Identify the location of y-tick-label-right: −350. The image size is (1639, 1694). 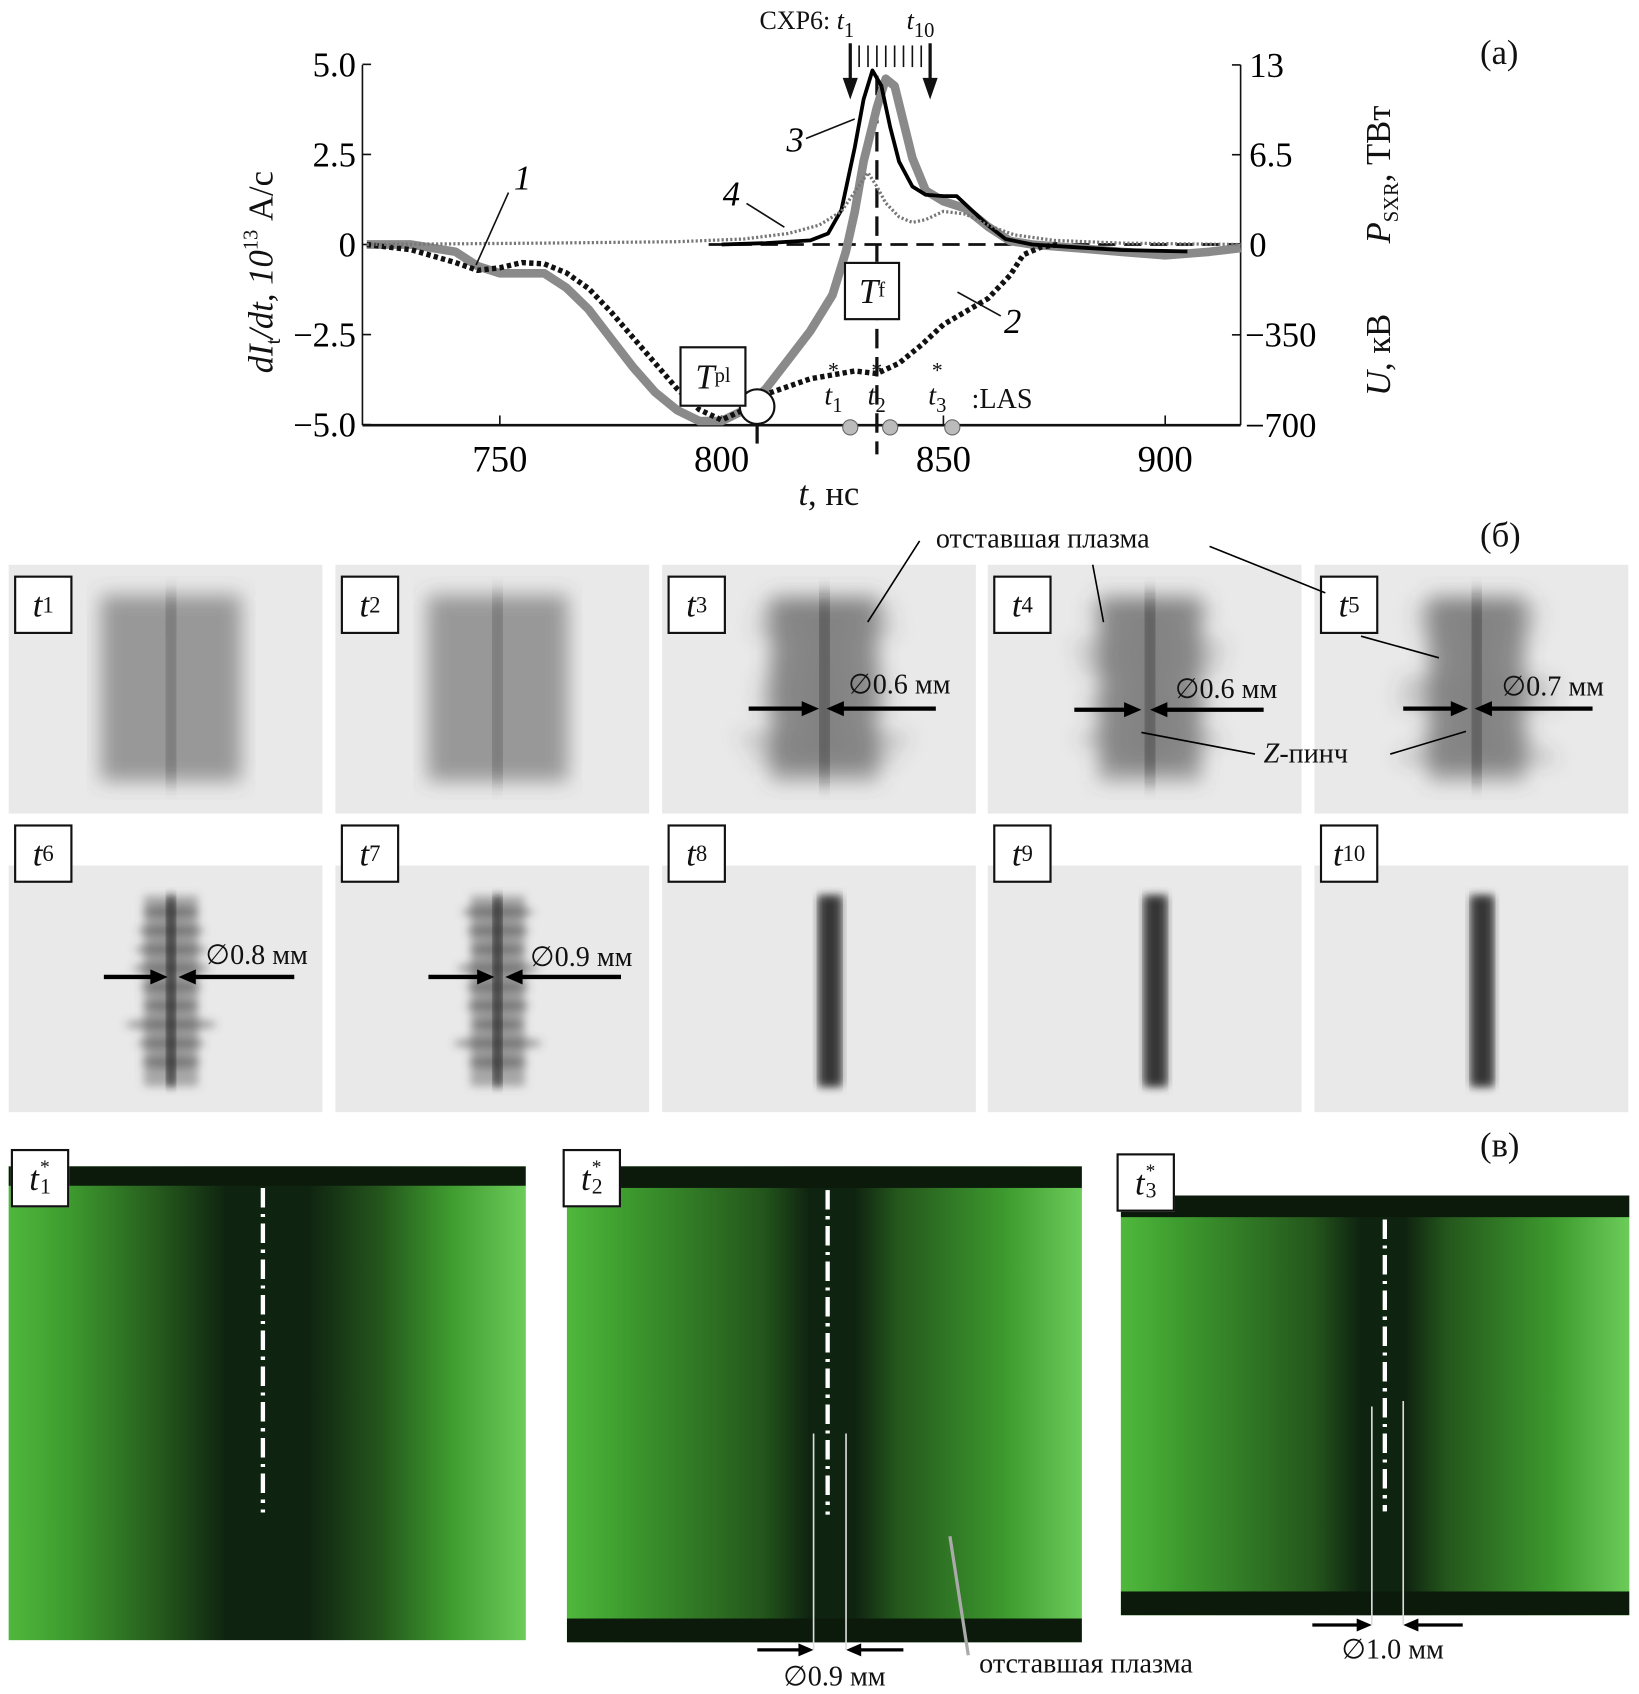
(1280, 336).